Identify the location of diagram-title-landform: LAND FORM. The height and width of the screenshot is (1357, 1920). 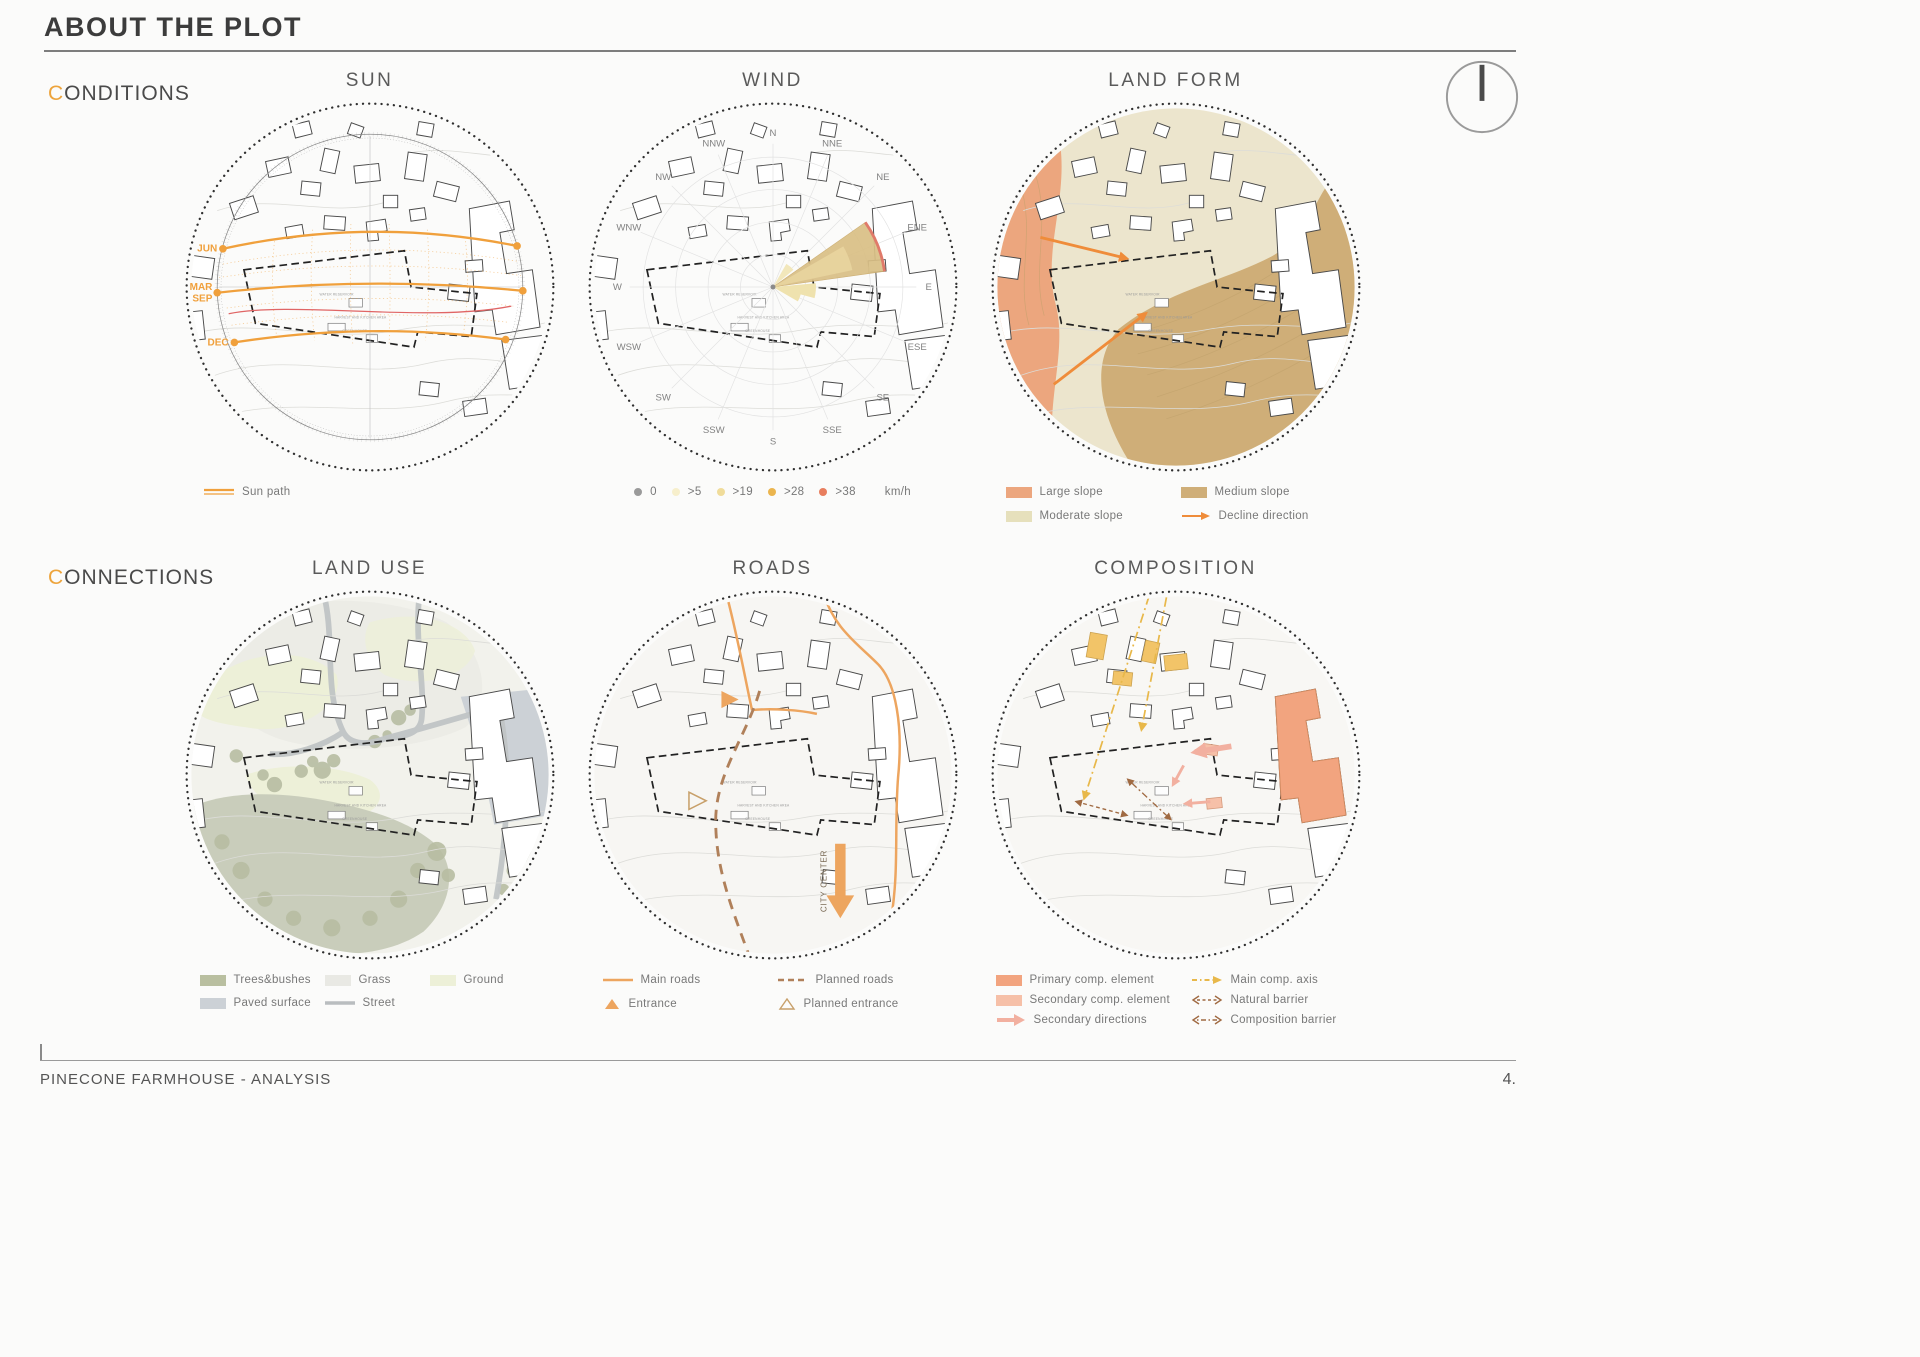
(1175, 80).